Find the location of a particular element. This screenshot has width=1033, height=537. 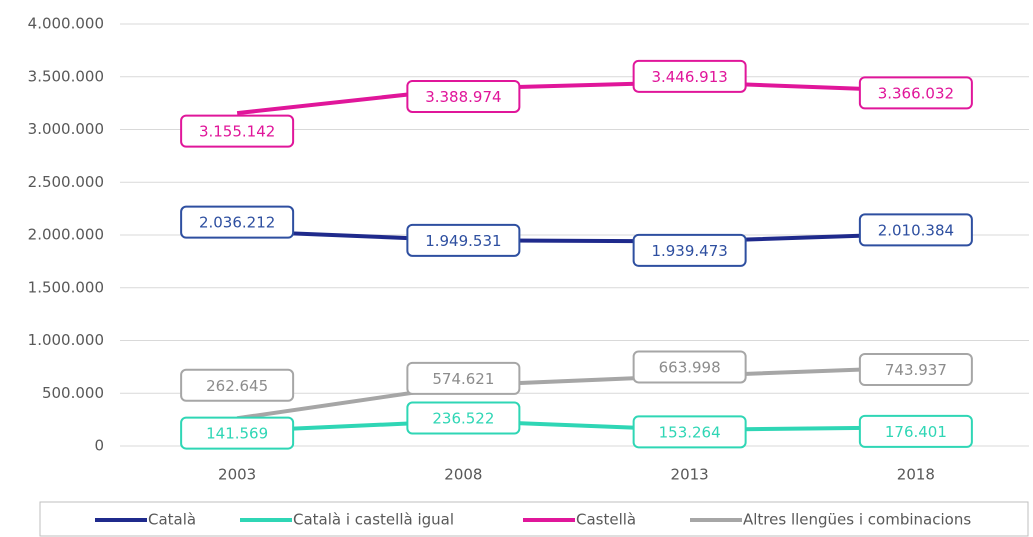

data-label: 3.388.974 is located at coordinates (463, 97).